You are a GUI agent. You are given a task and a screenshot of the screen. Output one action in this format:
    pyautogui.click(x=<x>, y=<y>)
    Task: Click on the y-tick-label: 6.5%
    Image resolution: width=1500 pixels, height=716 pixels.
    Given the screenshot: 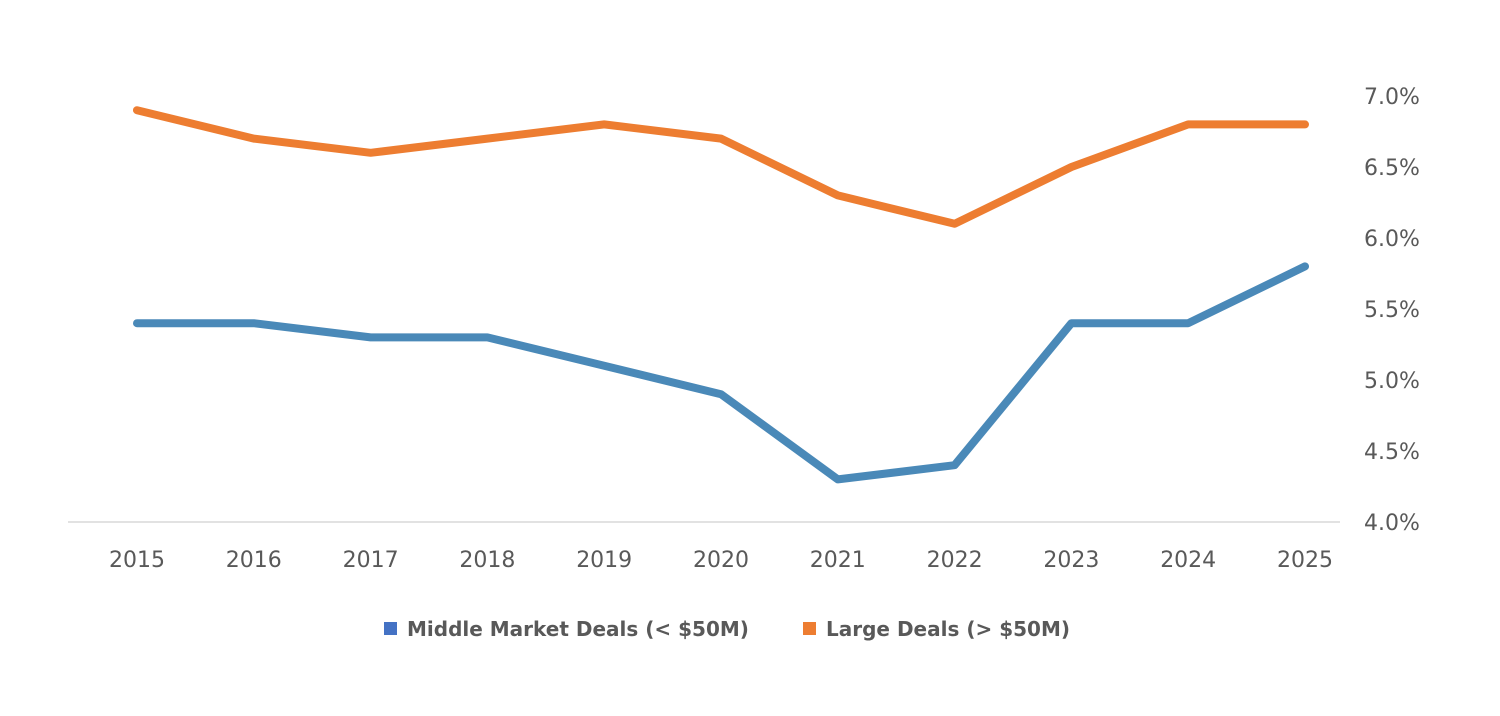 What is the action you would take?
    pyautogui.click(x=1392, y=168)
    